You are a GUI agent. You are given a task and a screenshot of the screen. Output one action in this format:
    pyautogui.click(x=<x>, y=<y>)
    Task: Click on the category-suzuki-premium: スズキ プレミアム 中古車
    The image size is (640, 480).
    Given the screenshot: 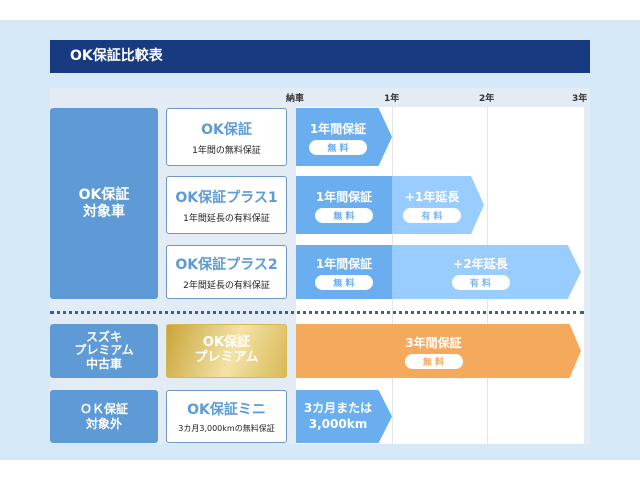 What is the action you would take?
    pyautogui.click(x=104, y=351)
    